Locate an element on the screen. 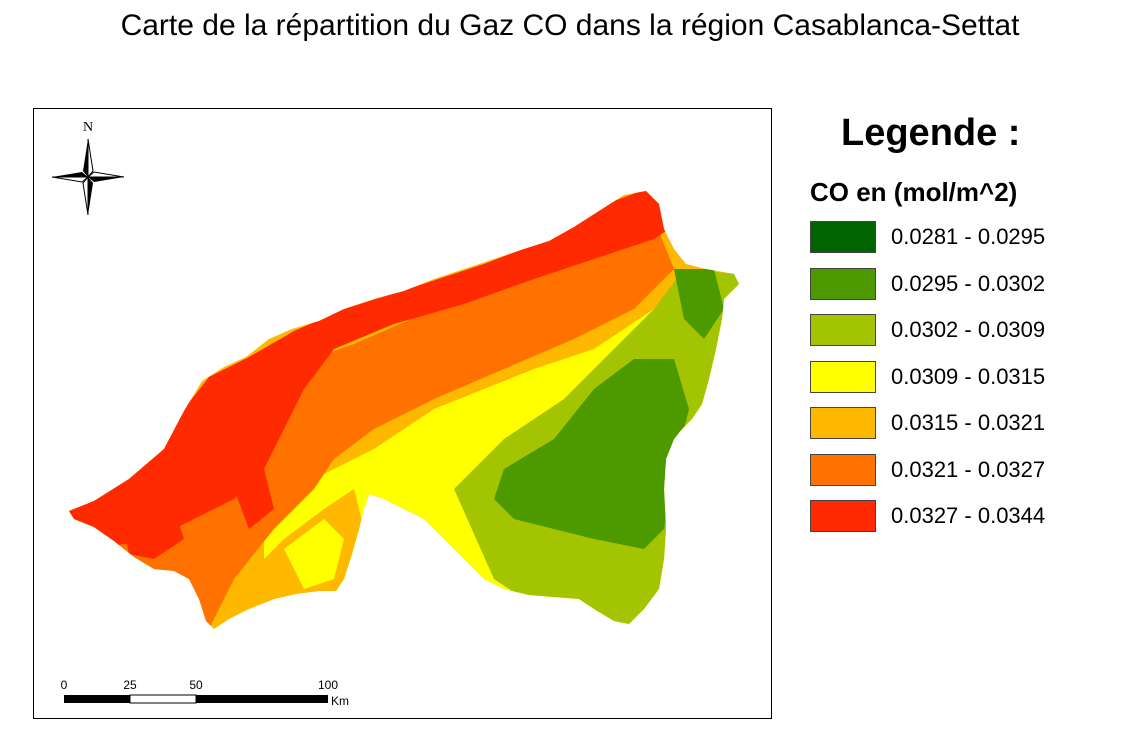  north-arrow-icon is located at coordinates (88, 177).